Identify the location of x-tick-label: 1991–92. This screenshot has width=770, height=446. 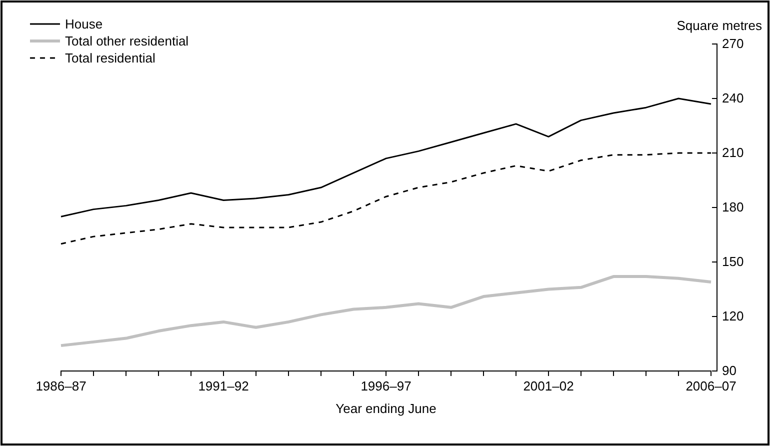
(223, 386).